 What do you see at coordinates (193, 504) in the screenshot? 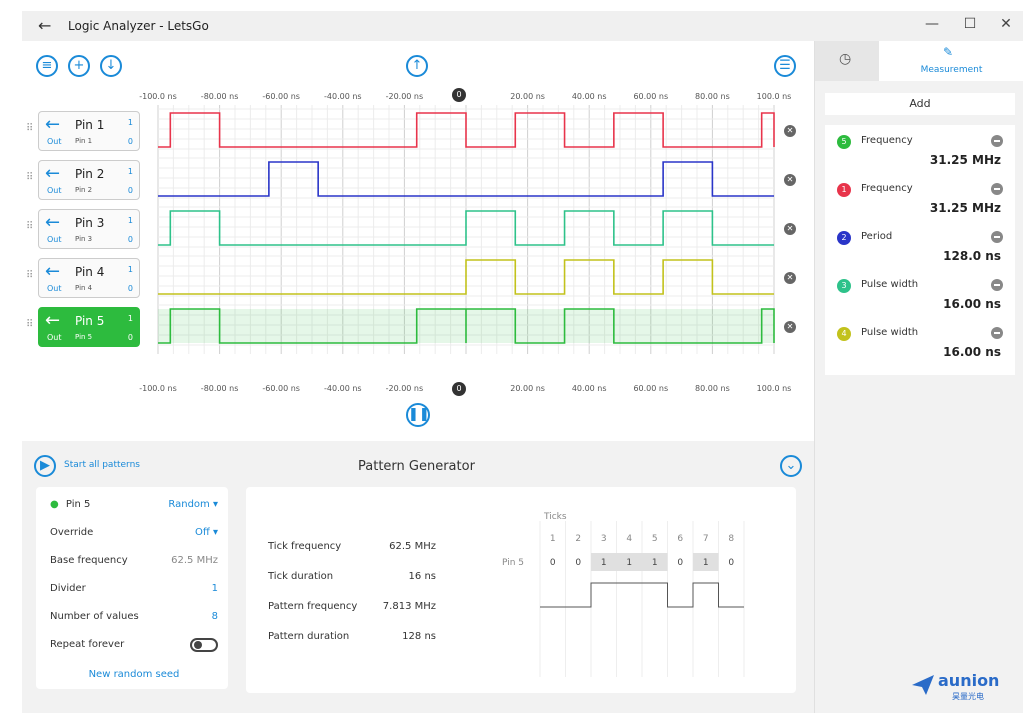
I see `mode-select: Random ▾` at bounding box center [193, 504].